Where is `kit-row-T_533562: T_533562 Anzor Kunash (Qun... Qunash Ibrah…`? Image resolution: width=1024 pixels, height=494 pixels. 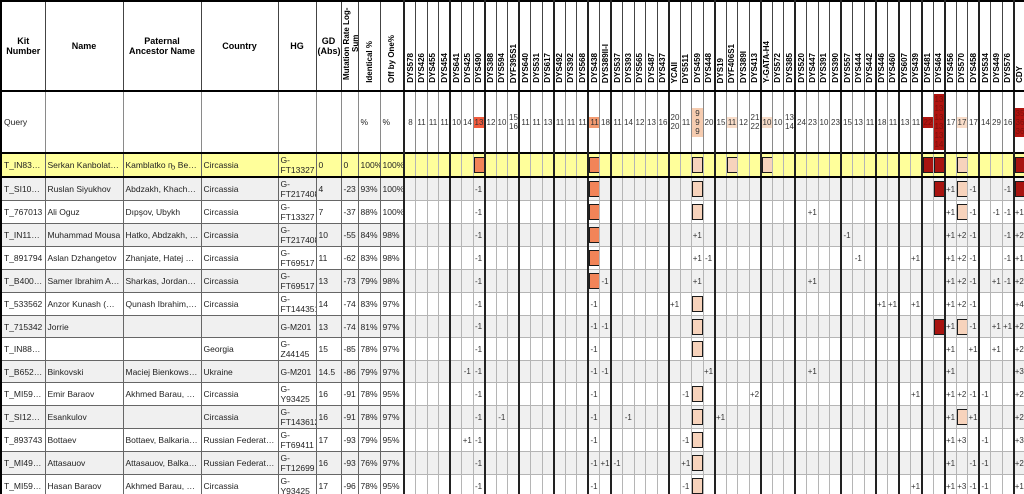
kit-row-T_533562: T_533562 Anzor Kunash (Qun... Qunash Ibrah… is located at coordinates (512, 304).